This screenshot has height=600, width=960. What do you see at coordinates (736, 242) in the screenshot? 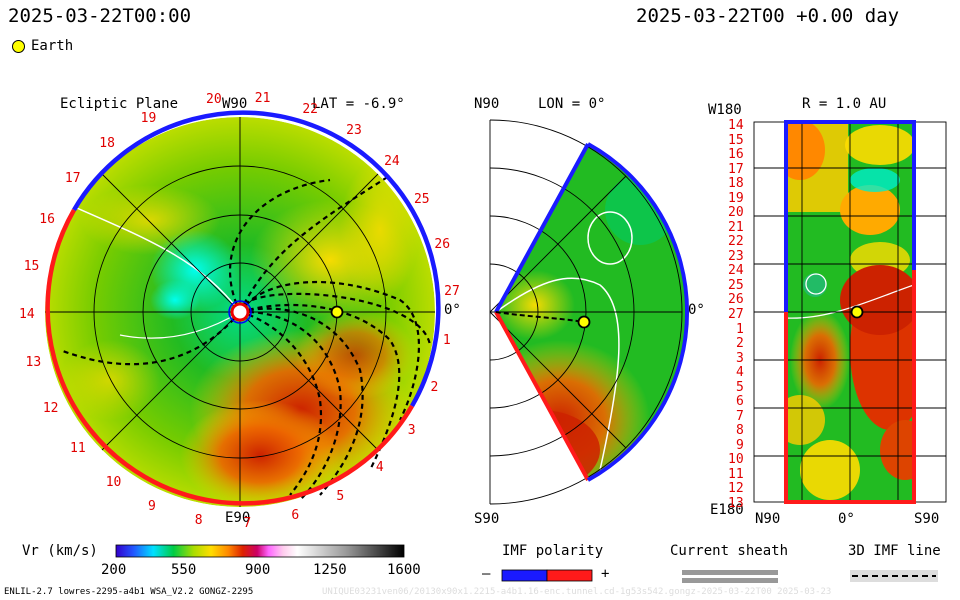
I see `synoptic-row-label-22: 22` at bounding box center [736, 242].